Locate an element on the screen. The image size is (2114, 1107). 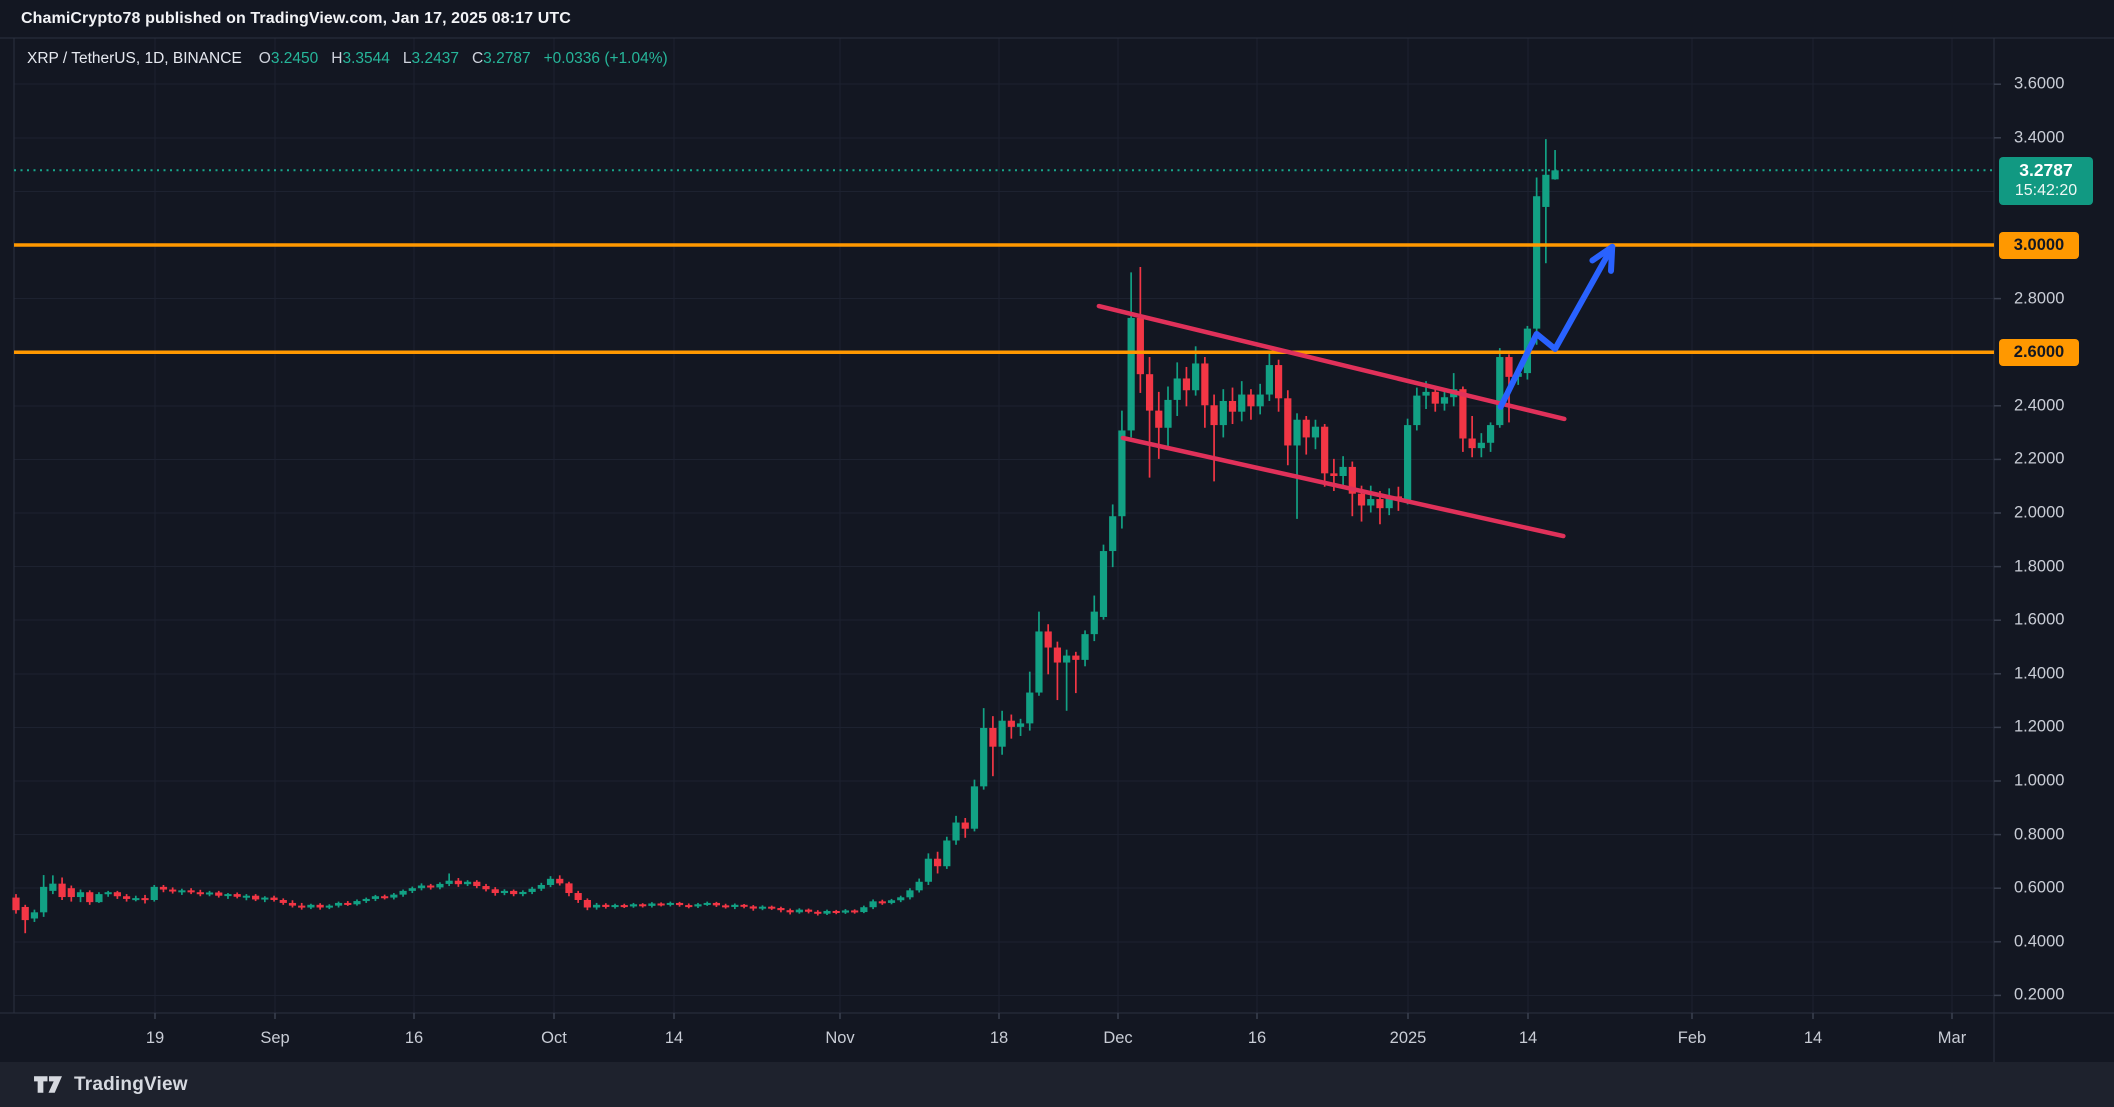
price-tick-label: 1.6000 is located at coordinates (2039, 619).